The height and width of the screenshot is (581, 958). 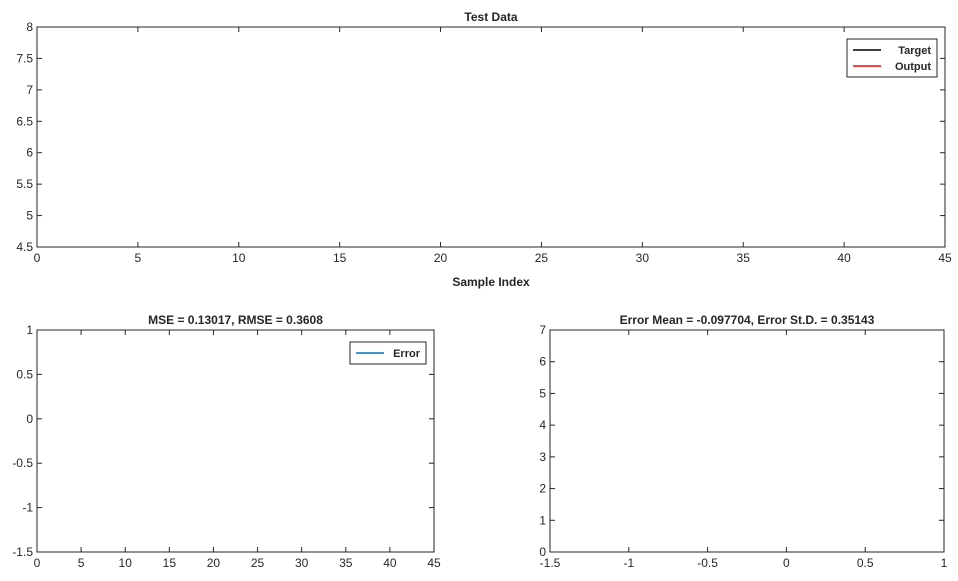 What do you see at coordinates (24, 121) in the screenshot?
I see `y-tick-label: 6.5` at bounding box center [24, 121].